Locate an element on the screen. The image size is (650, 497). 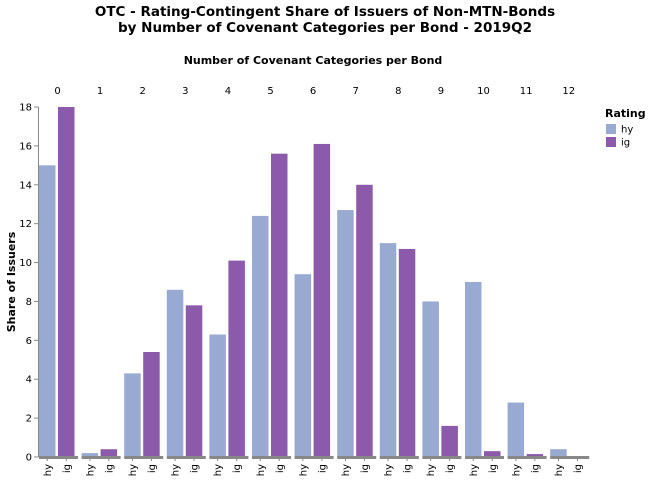
y-tick-label: 0 is located at coordinates (29, 458).